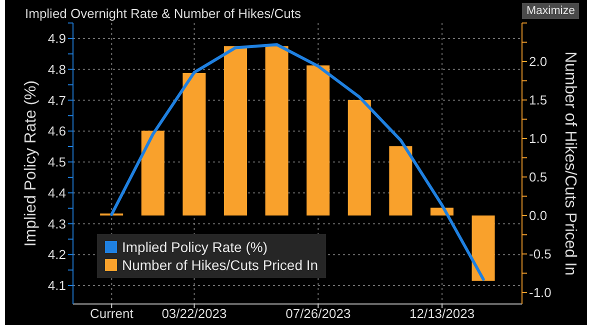 This screenshot has height=327, width=592. I want to click on maximize-button: Maximize, so click(550, 11).